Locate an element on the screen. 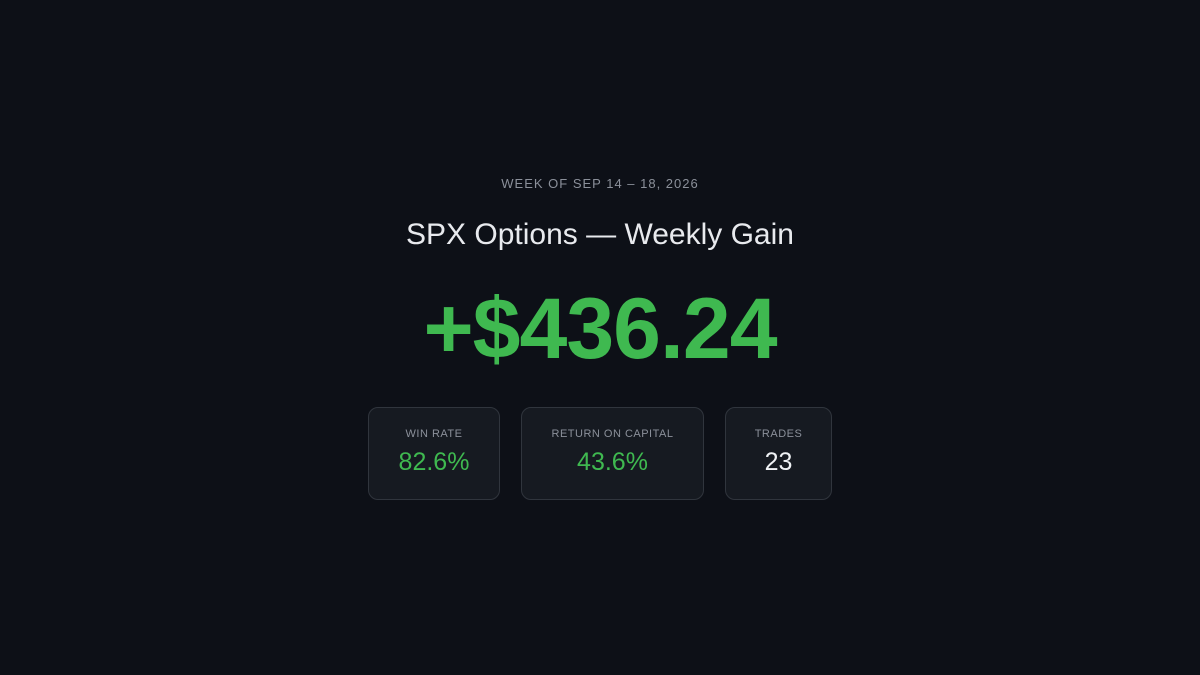 Image resolution: width=1200 pixels, height=675 pixels. stat-value: 43.6% is located at coordinates (612, 462).